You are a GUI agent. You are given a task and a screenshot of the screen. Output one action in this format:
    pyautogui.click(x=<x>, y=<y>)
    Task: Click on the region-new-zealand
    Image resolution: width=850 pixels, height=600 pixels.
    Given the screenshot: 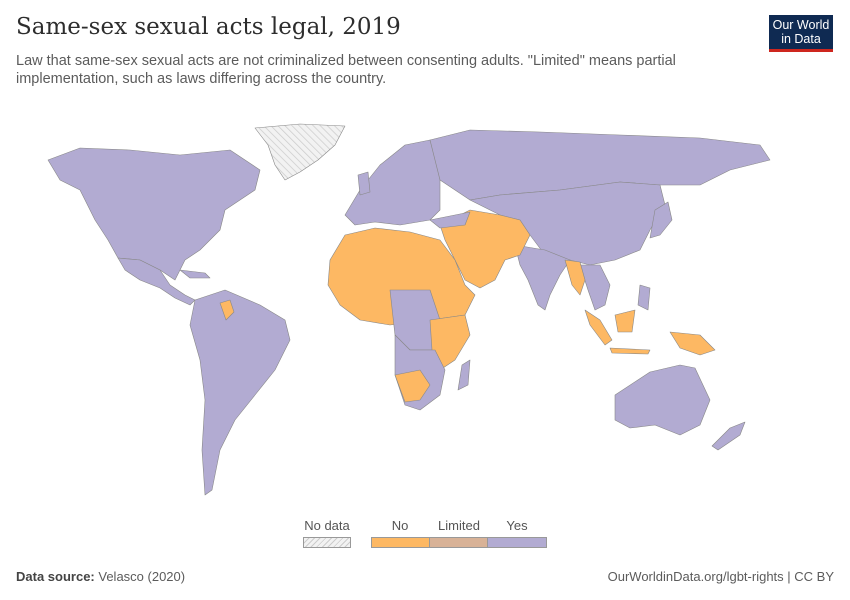 What is the action you would take?
    pyautogui.click(x=728, y=436)
    